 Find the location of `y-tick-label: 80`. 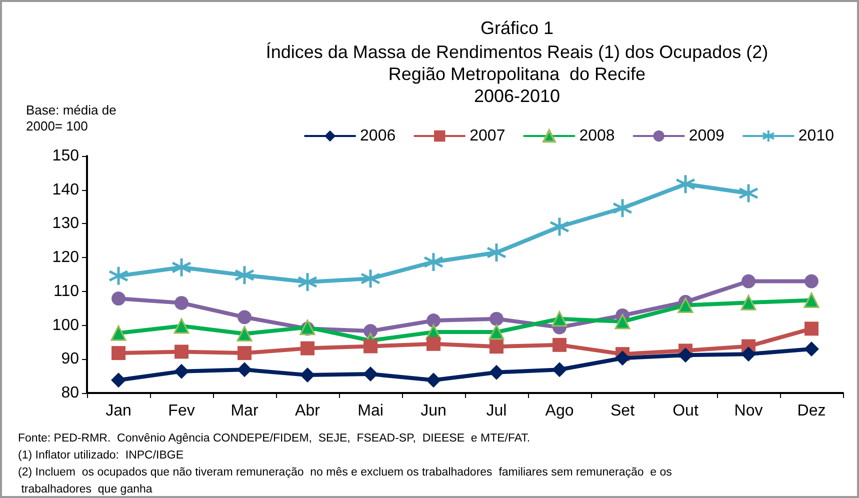

y-tick-label: 80 is located at coordinates (70, 393).